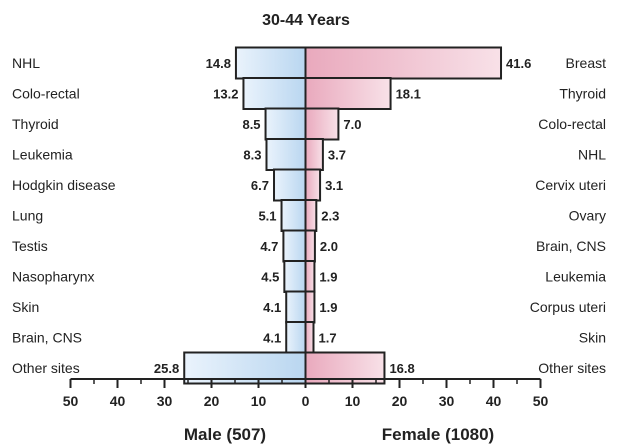 The height and width of the screenshot is (447, 617). Describe the element at coordinates (334, 185) in the screenshot. I see `female-value-label: 3.1` at that location.